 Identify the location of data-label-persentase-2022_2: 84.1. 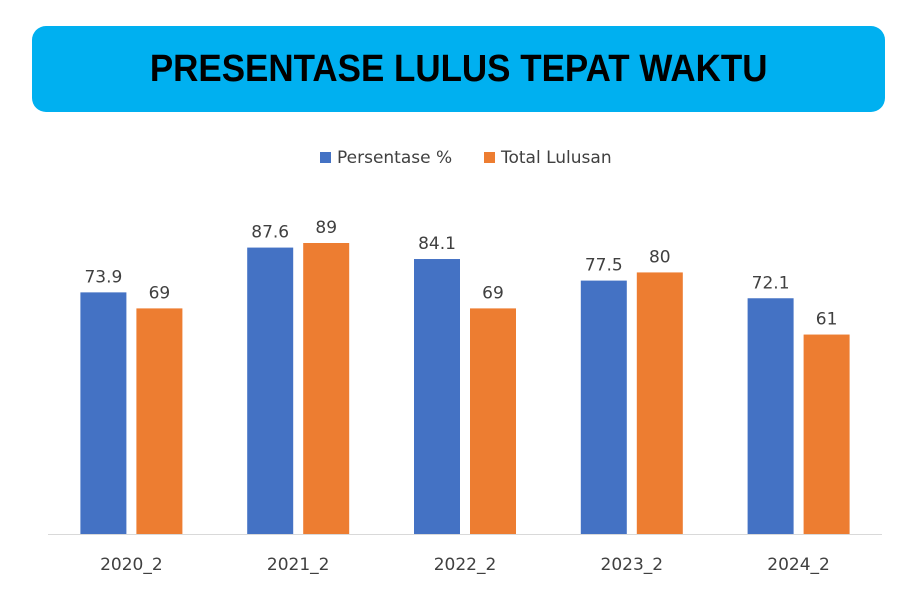
(437, 244).